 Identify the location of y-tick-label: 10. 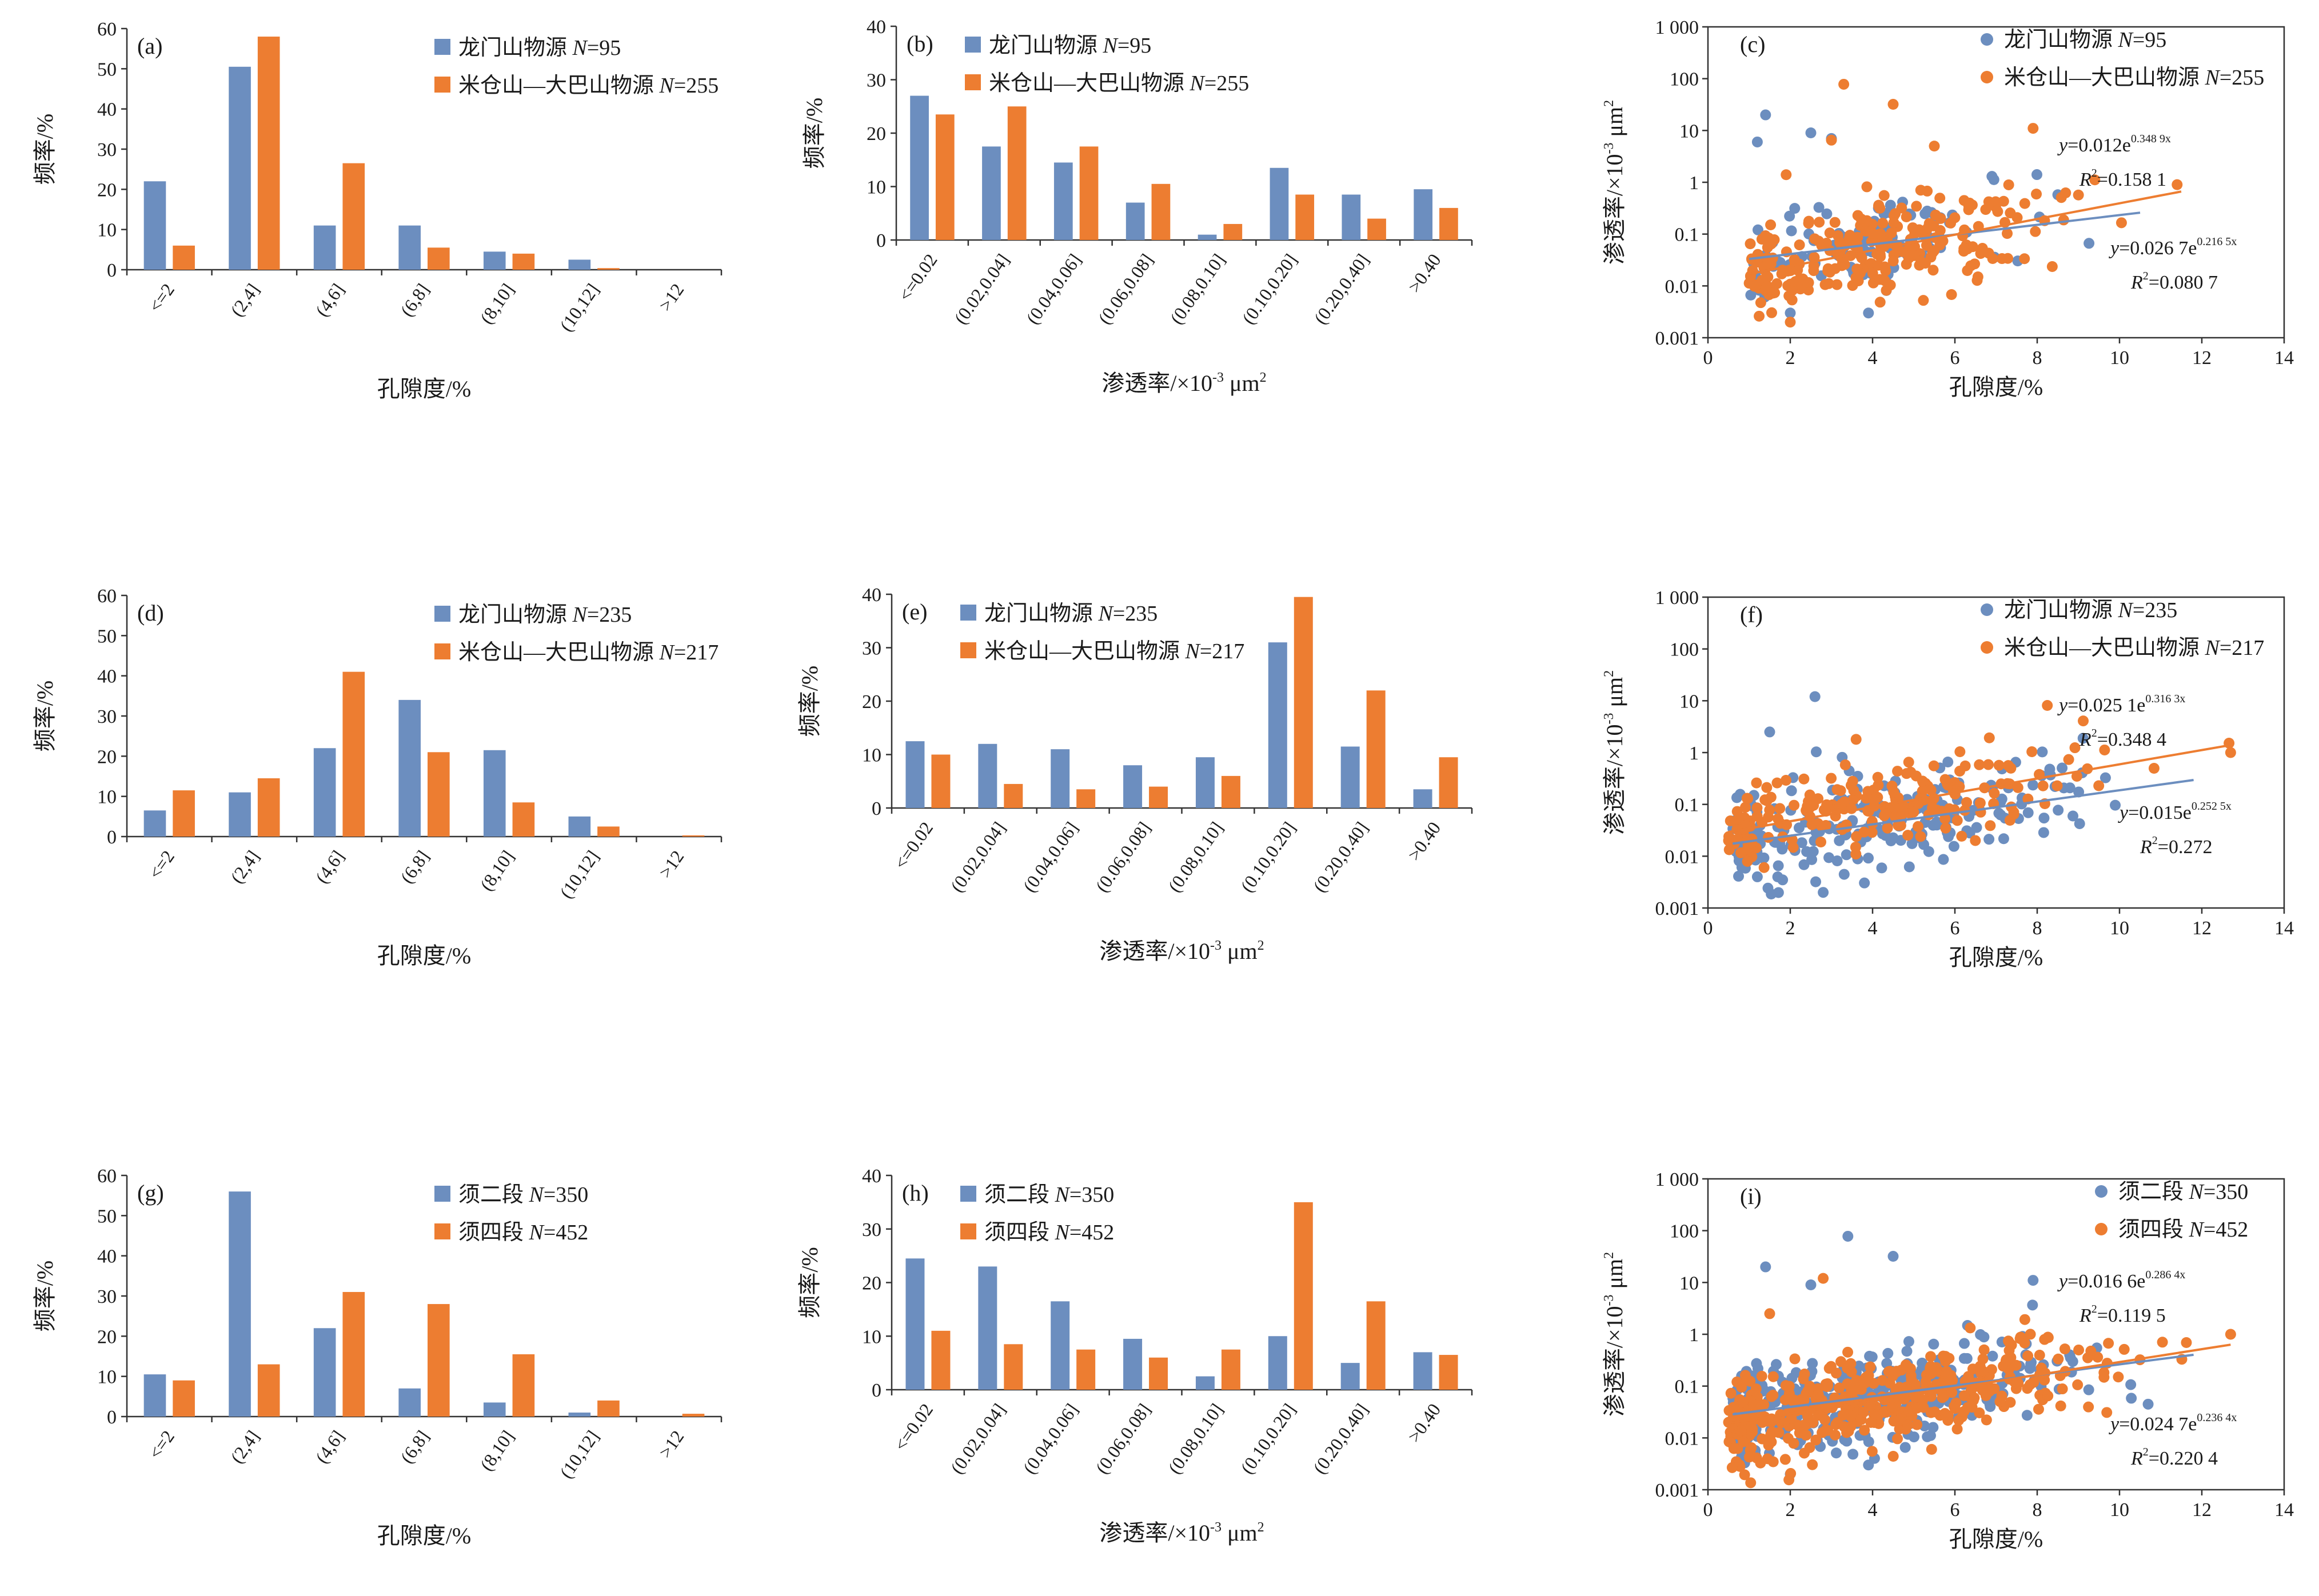
(877, 187).